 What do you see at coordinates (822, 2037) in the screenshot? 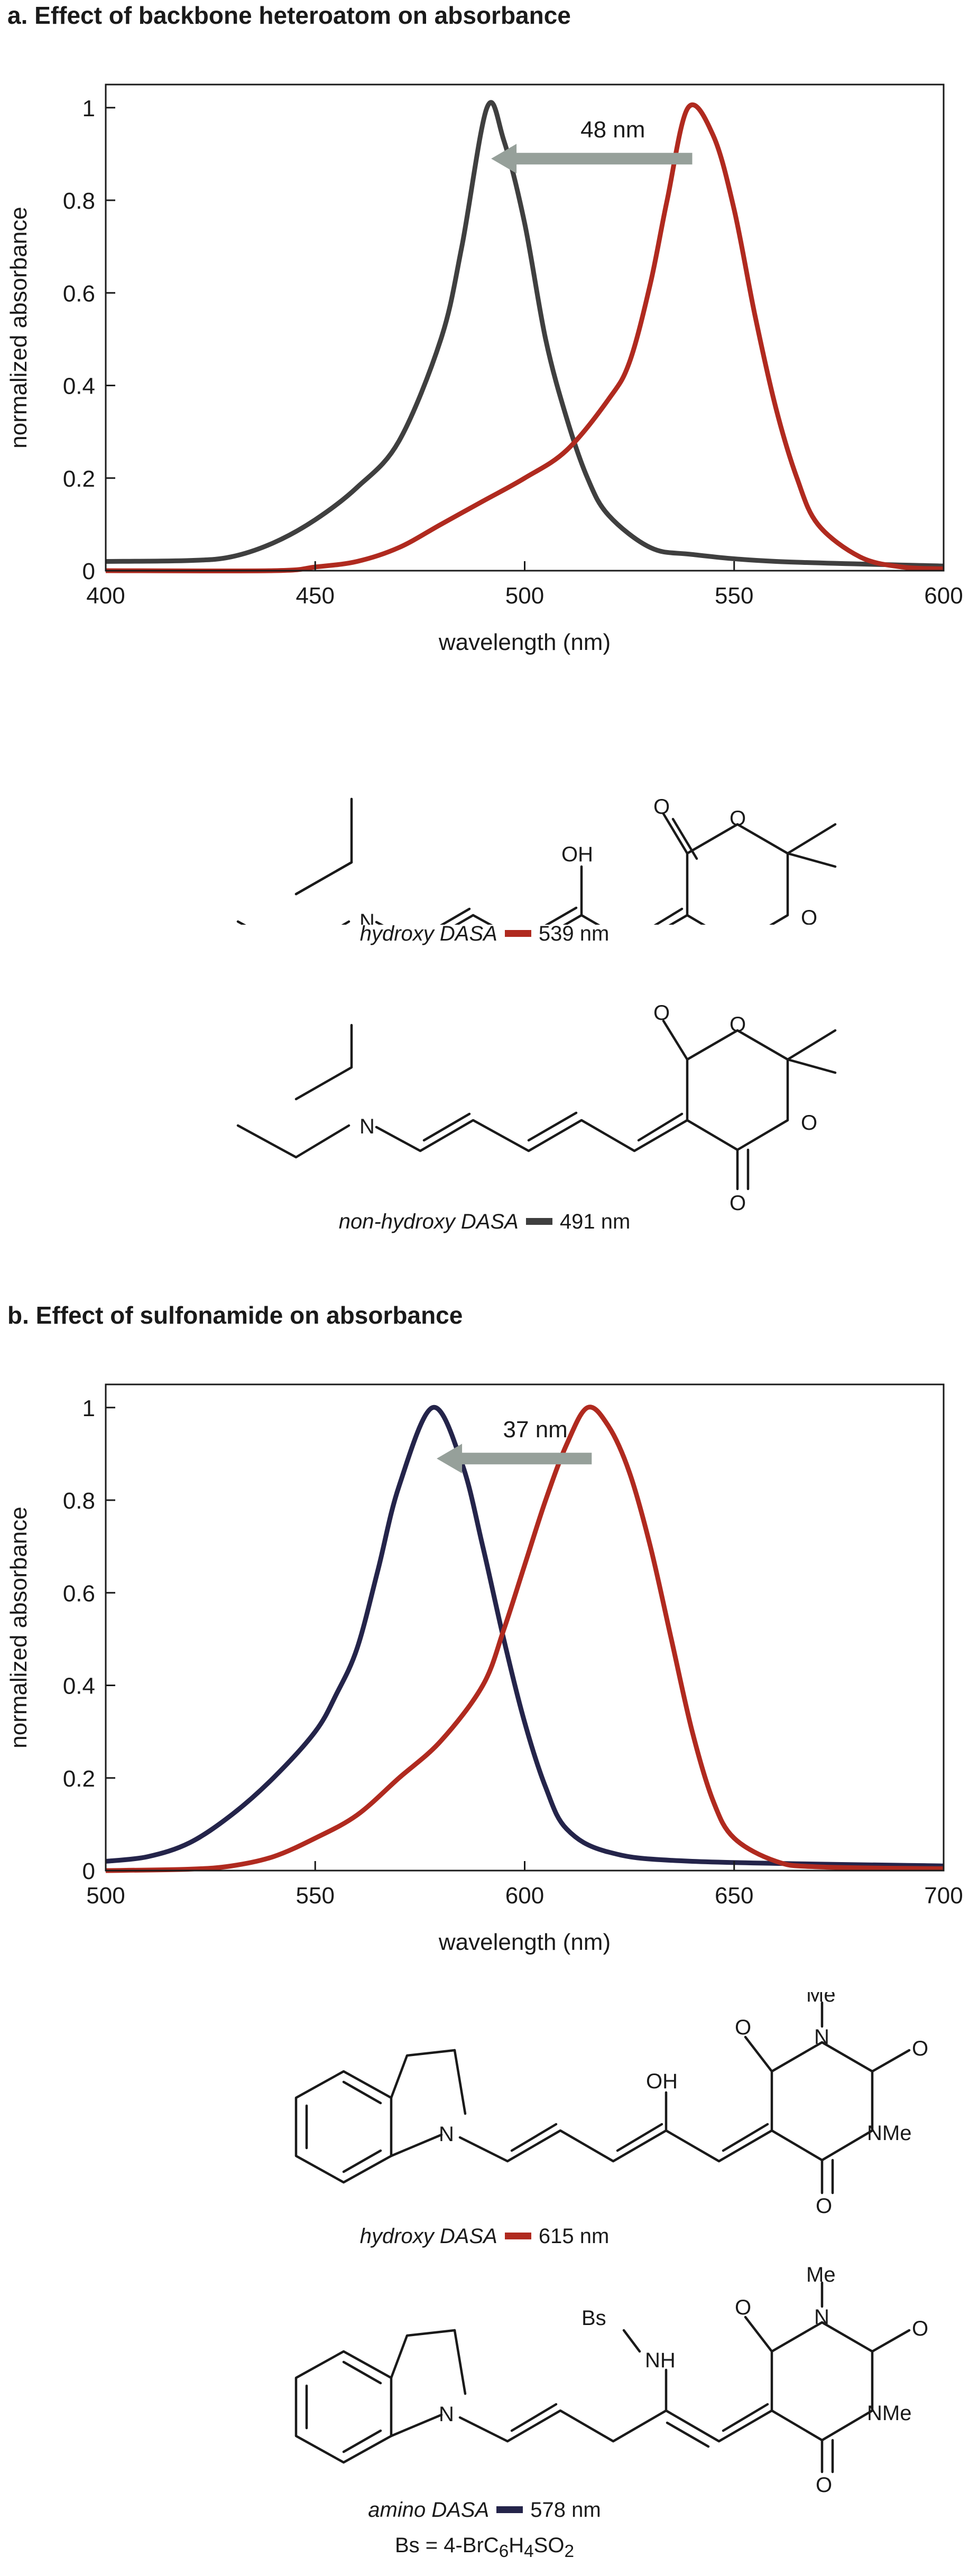
I see `atom-n-b1-top: N` at bounding box center [822, 2037].